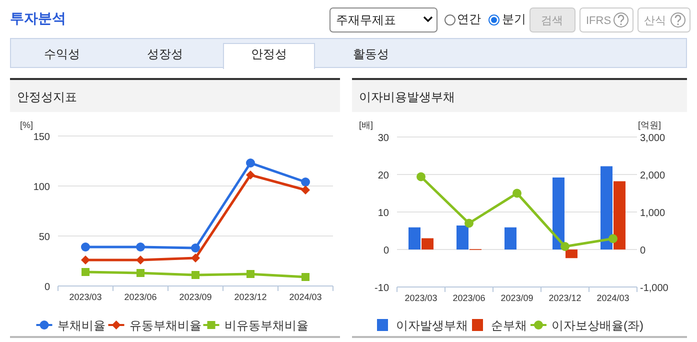 The image size is (697, 342). Describe the element at coordinates (81, 325) in the screenshot. I see `legend-label: 부채비율` at that location.